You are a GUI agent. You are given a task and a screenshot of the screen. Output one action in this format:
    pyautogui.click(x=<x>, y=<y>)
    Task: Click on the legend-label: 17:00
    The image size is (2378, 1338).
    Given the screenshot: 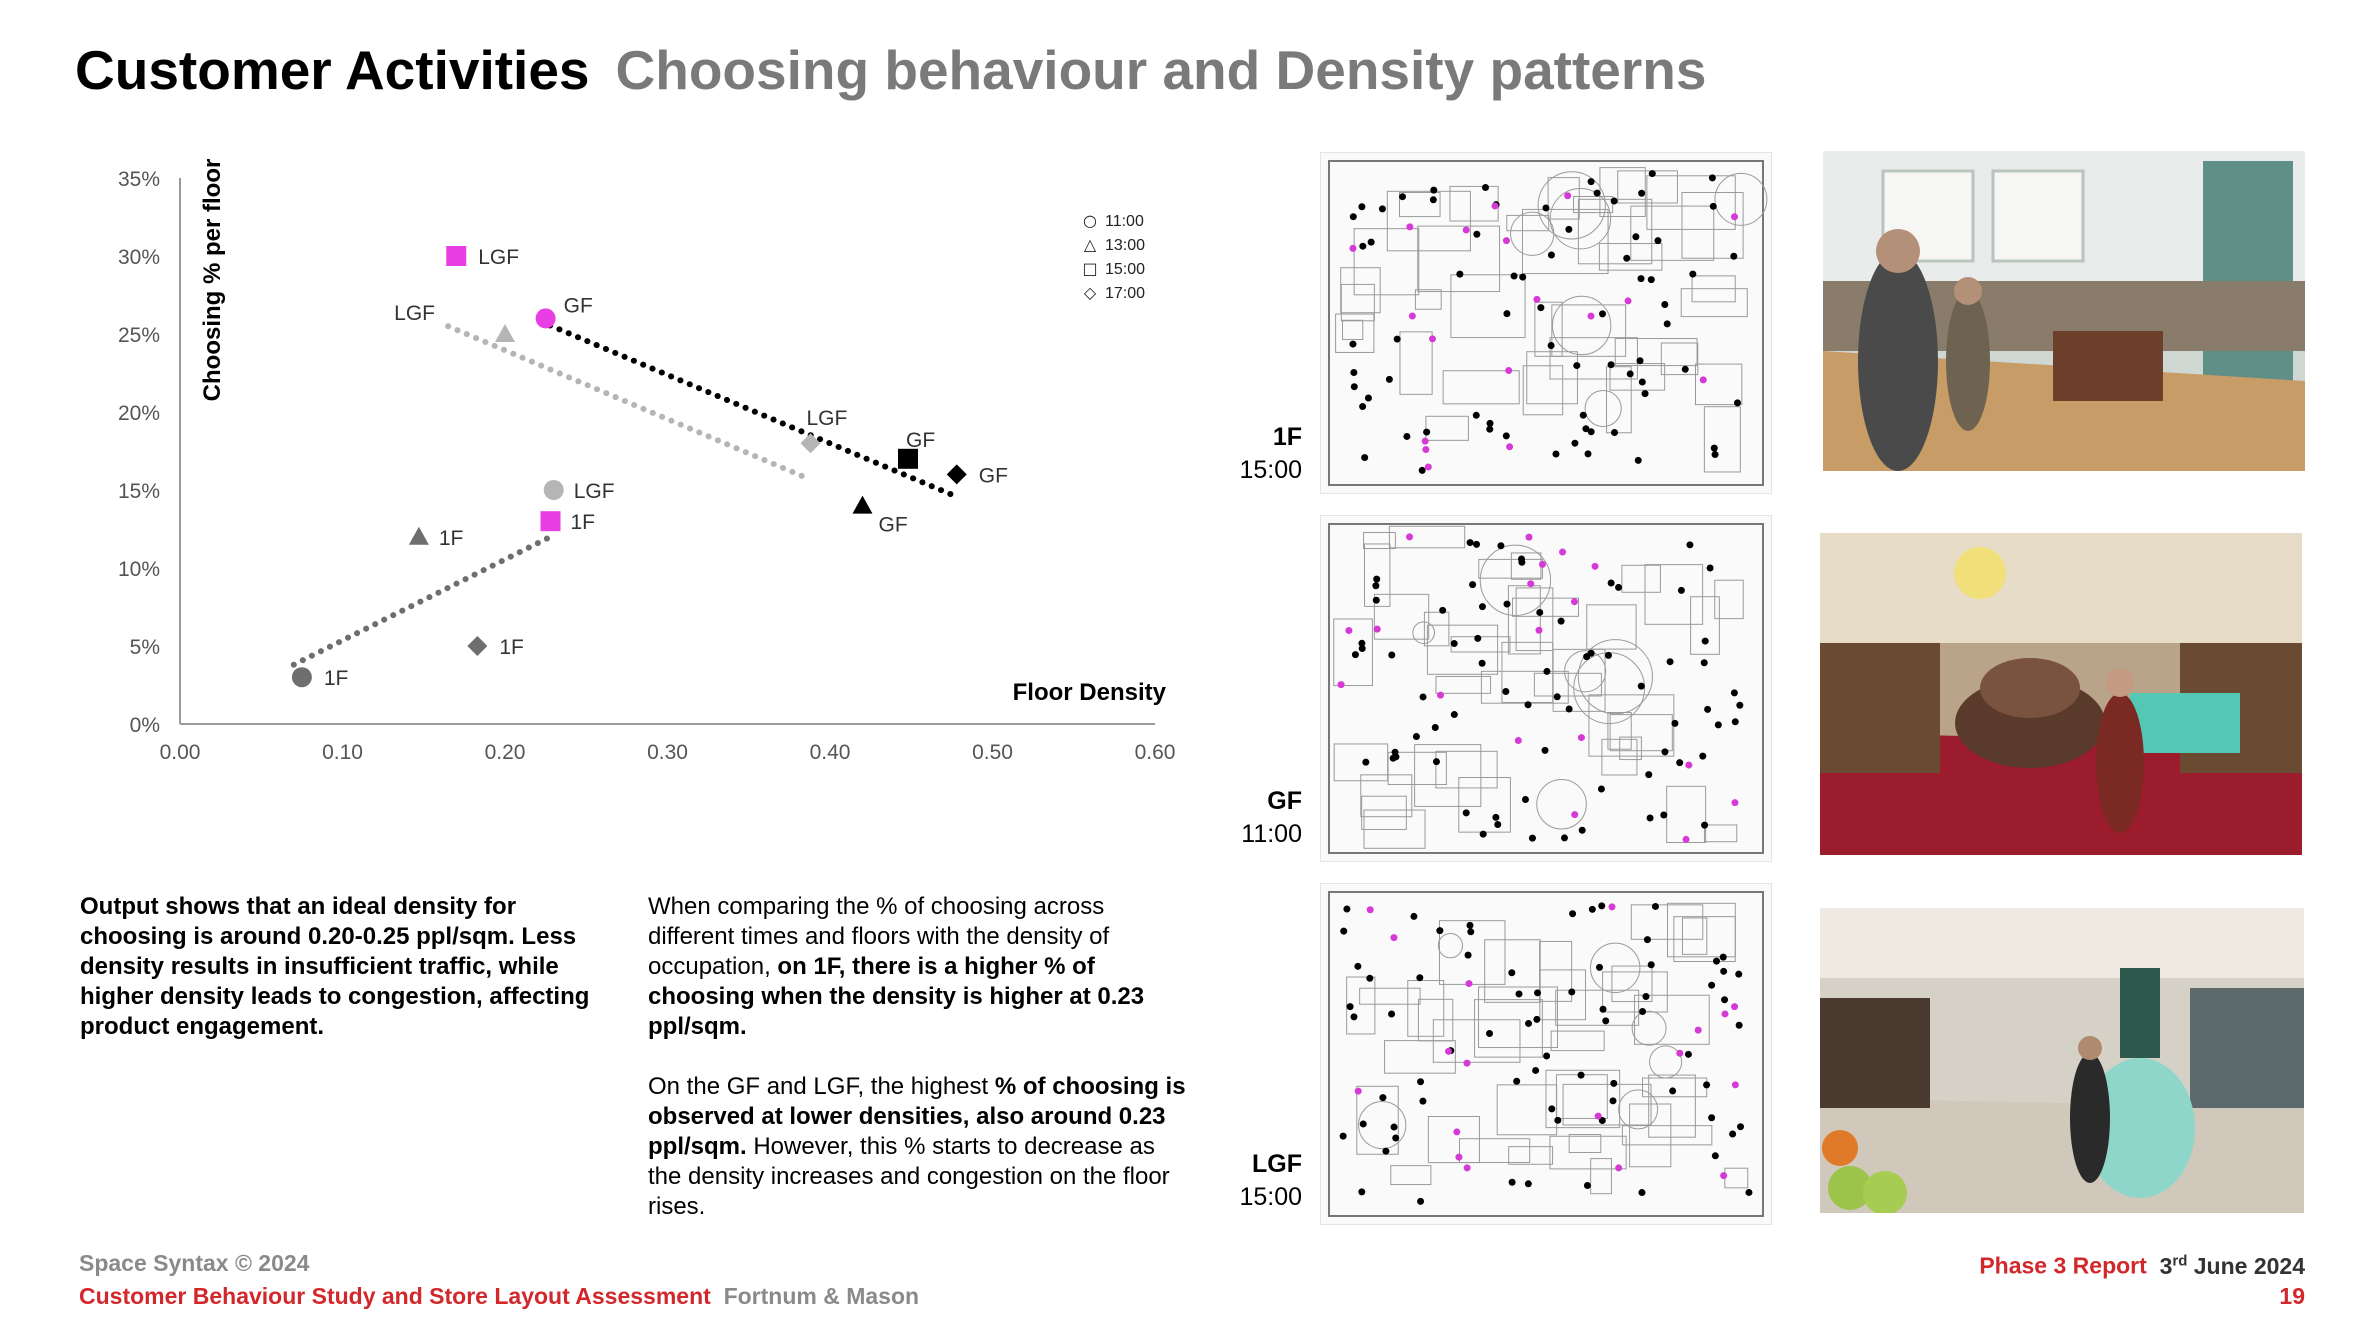 What is the action you would take?
    pyautogui.click(x=1125, y=293)
    